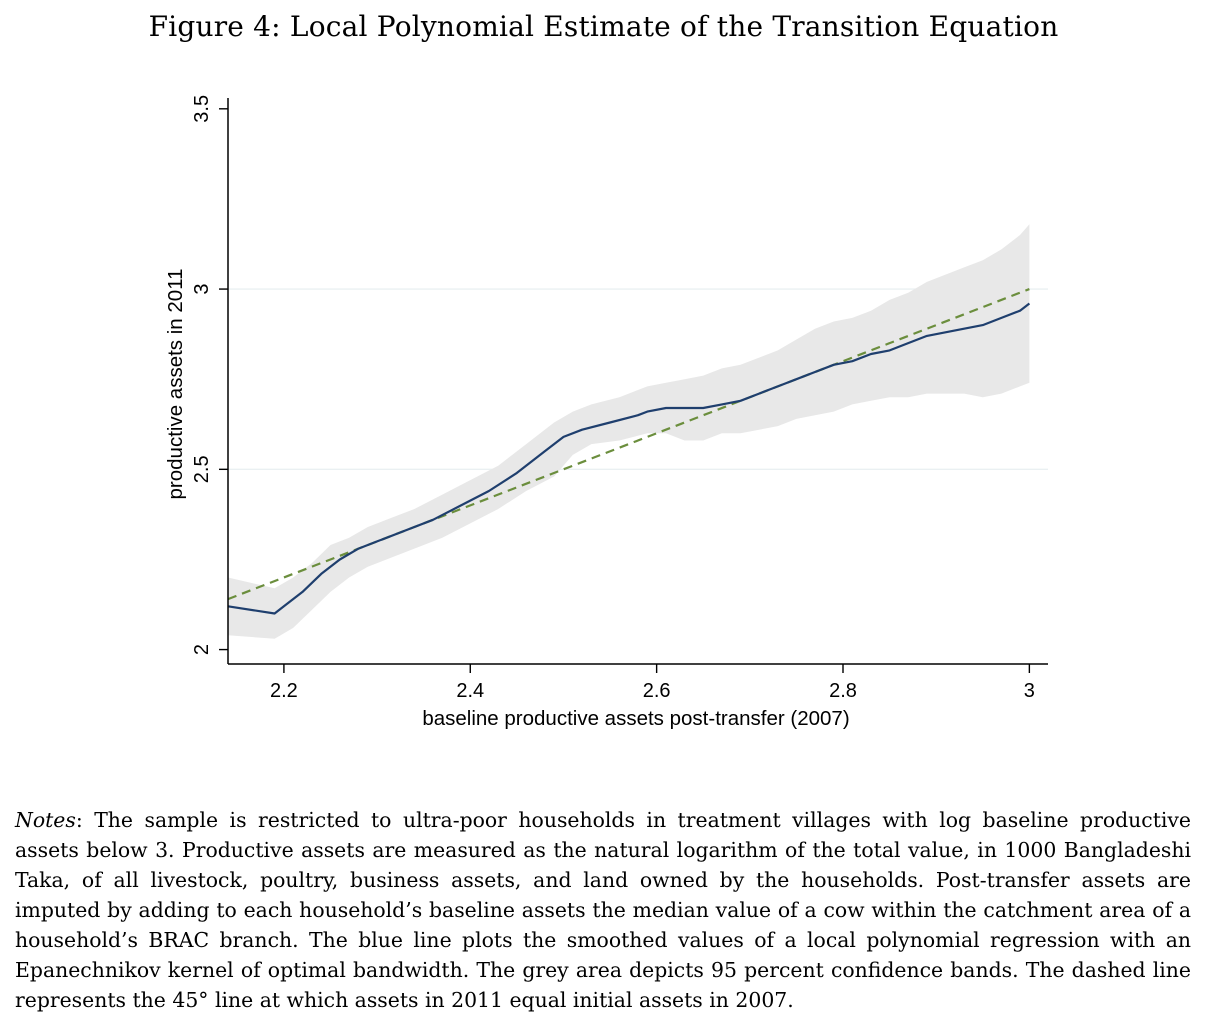  I want to click on x-tick-label: 3, so click(1029, 691).